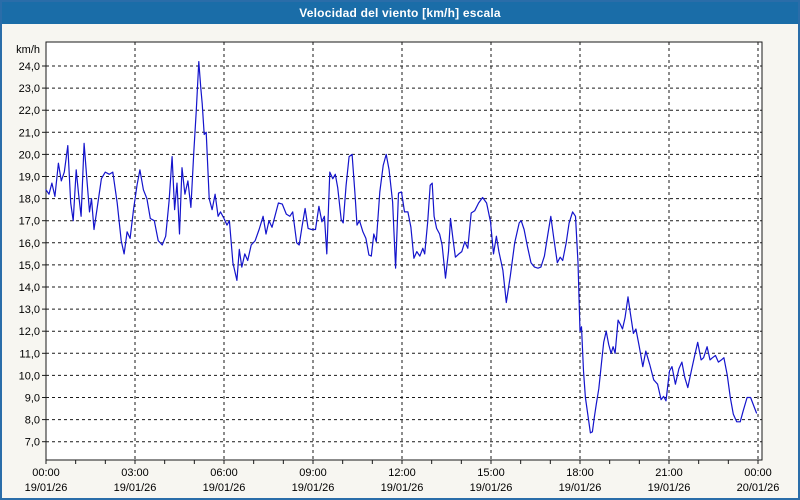 This screenshot has width=800, height=500. Describe the element at coordinates (29, 354) in the screenshot. I see `y-tick-label: 11,0` at that location.